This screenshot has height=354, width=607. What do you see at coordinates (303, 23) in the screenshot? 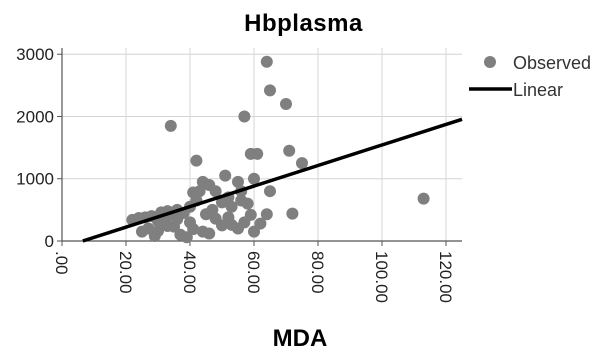
I see `chart-title: Hbplasma` at bounding box center [303, 23].